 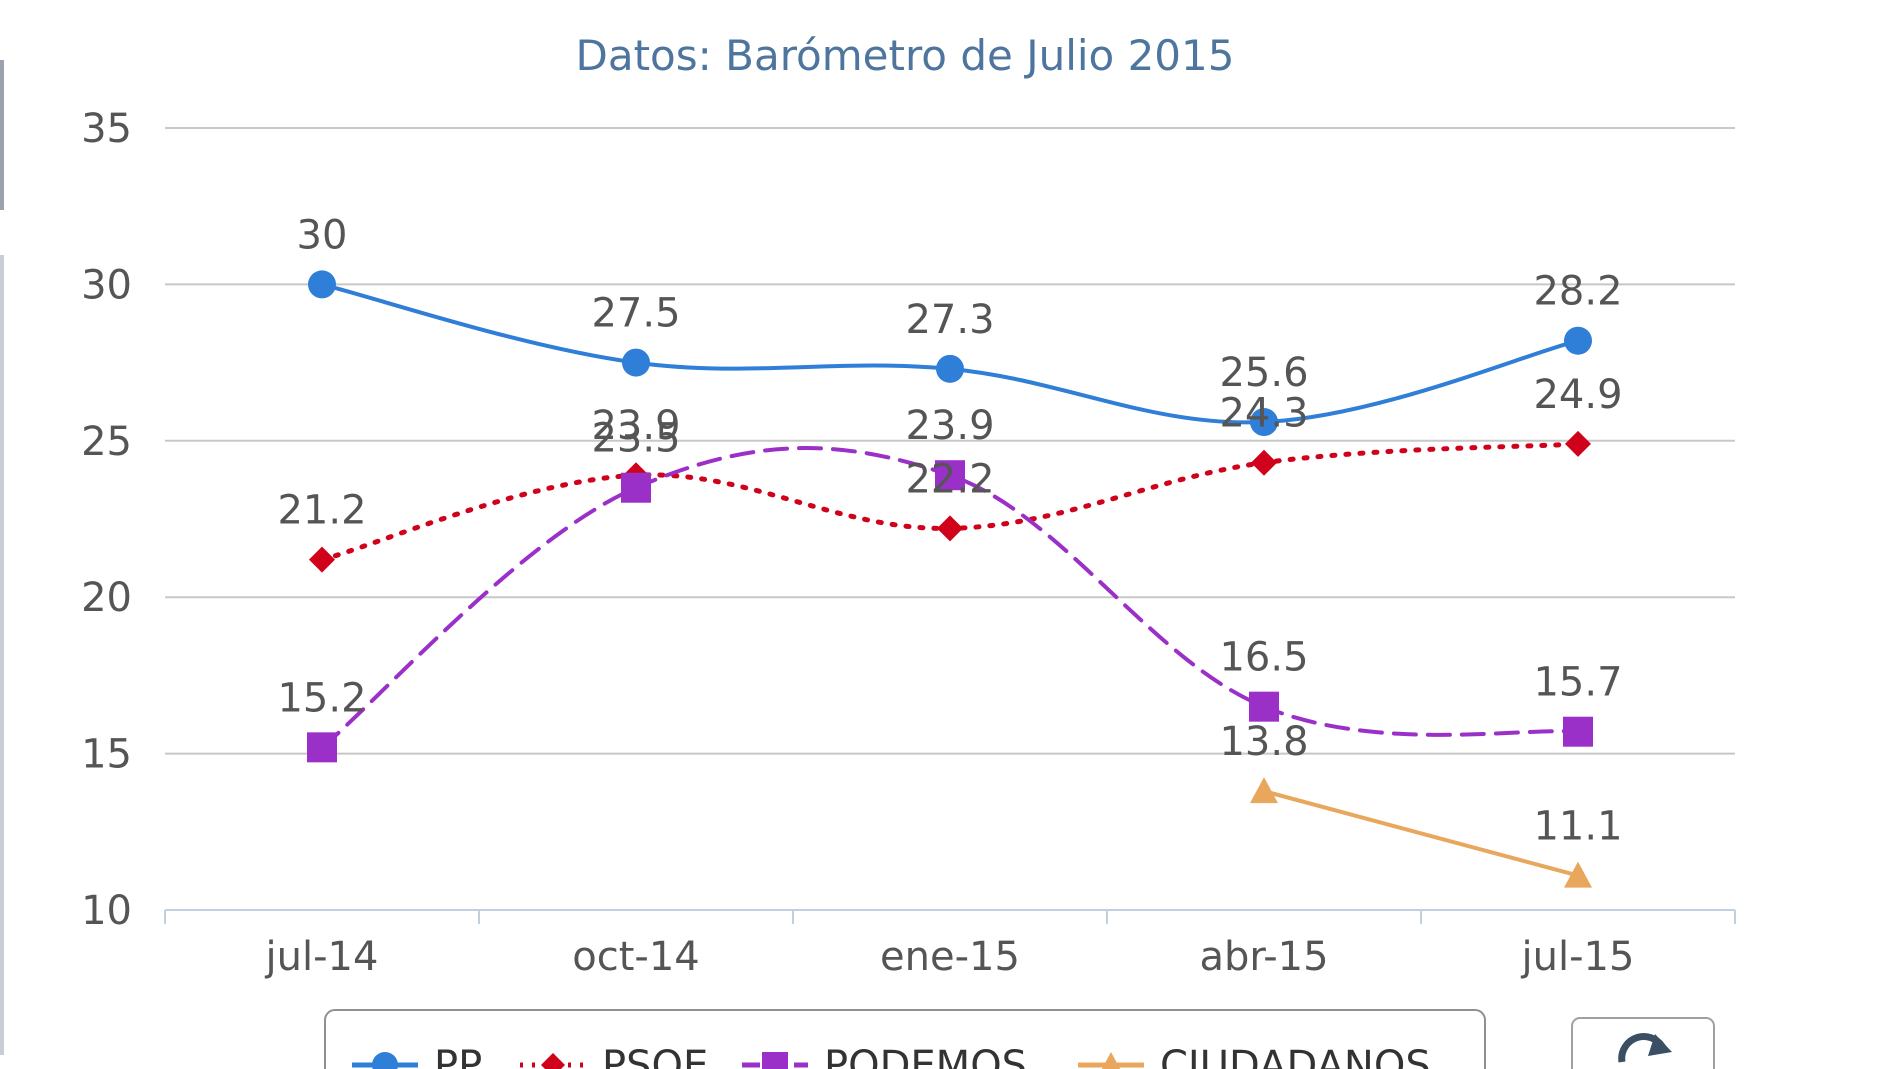 I want to click on data-label-psoe: 24.3, so click(x=1263, y=414).